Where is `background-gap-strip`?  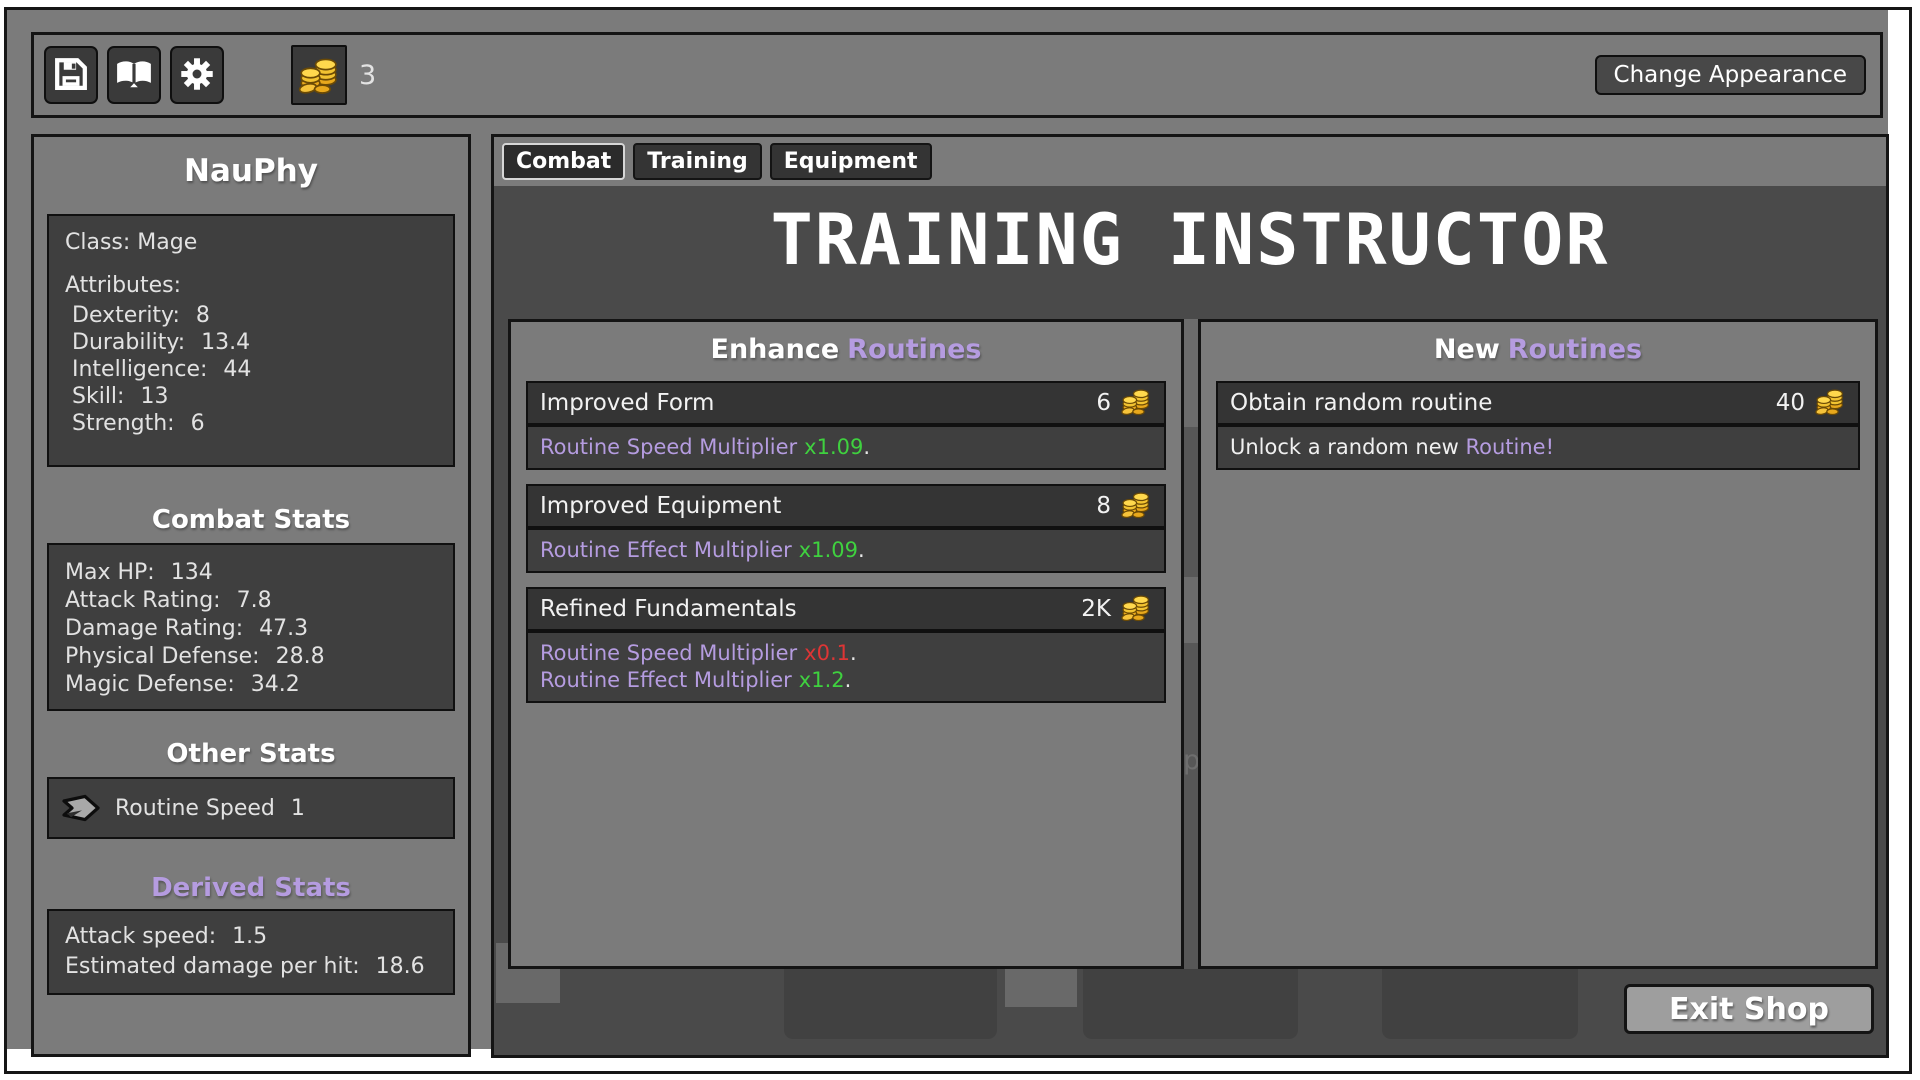 background-gap-strip is located at coordinates (1191, 644).